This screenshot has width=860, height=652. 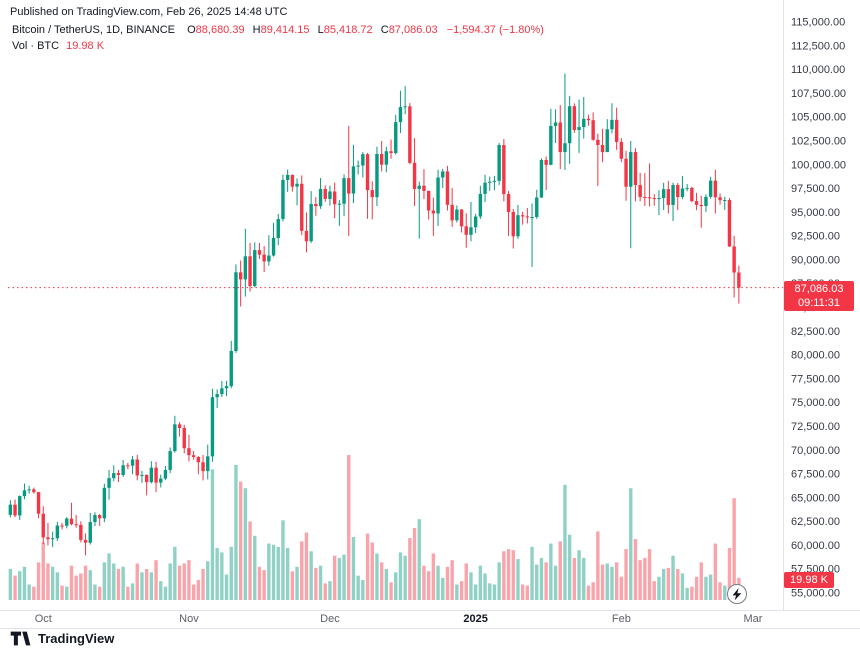 I want to click on lightning-button, so click(x=737, y=594).